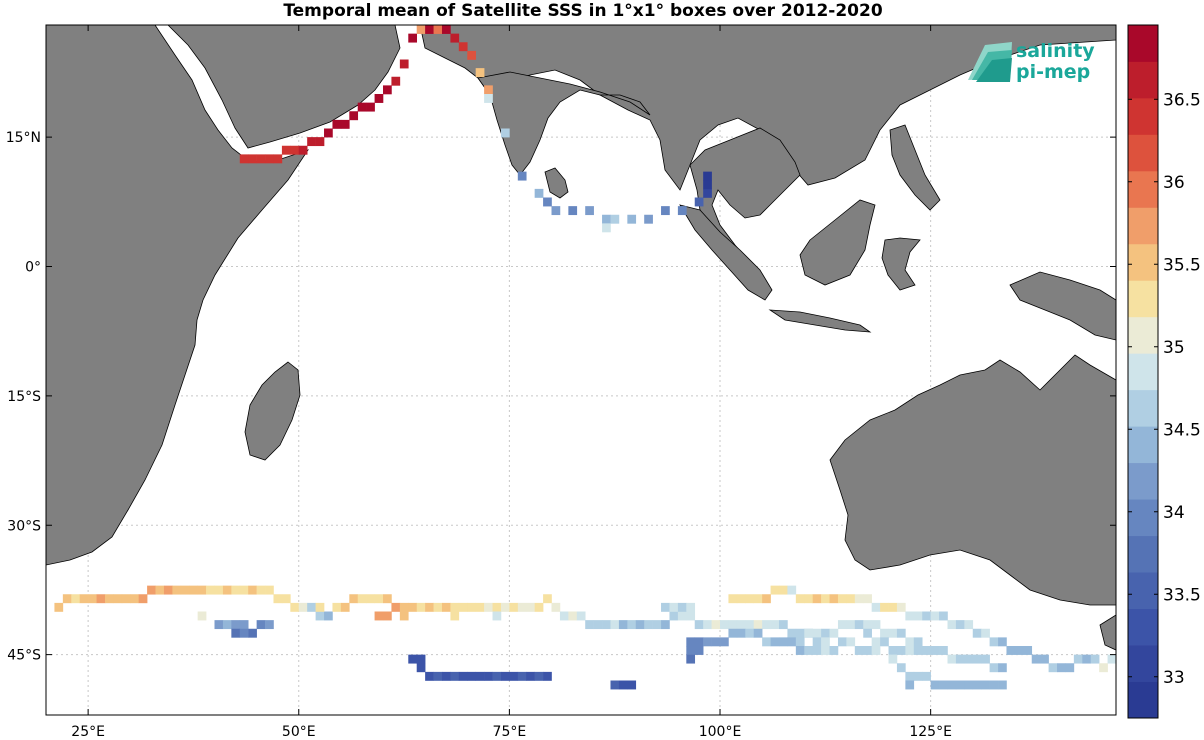 This screenshot has height=740, width=1204. Describe the element at coordinates (510, 732) in the screenshot. I see `lon-tick-label: 75°E` at that location.